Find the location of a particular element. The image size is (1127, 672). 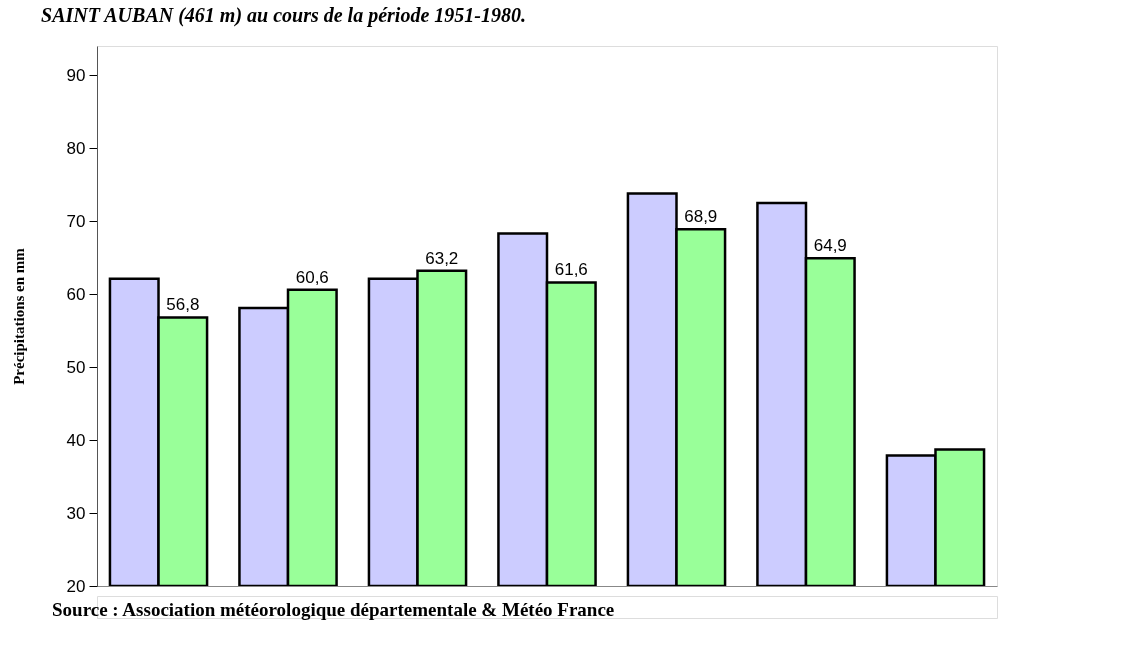

y-tick-label: 50 is located at coordinates (76, 367).